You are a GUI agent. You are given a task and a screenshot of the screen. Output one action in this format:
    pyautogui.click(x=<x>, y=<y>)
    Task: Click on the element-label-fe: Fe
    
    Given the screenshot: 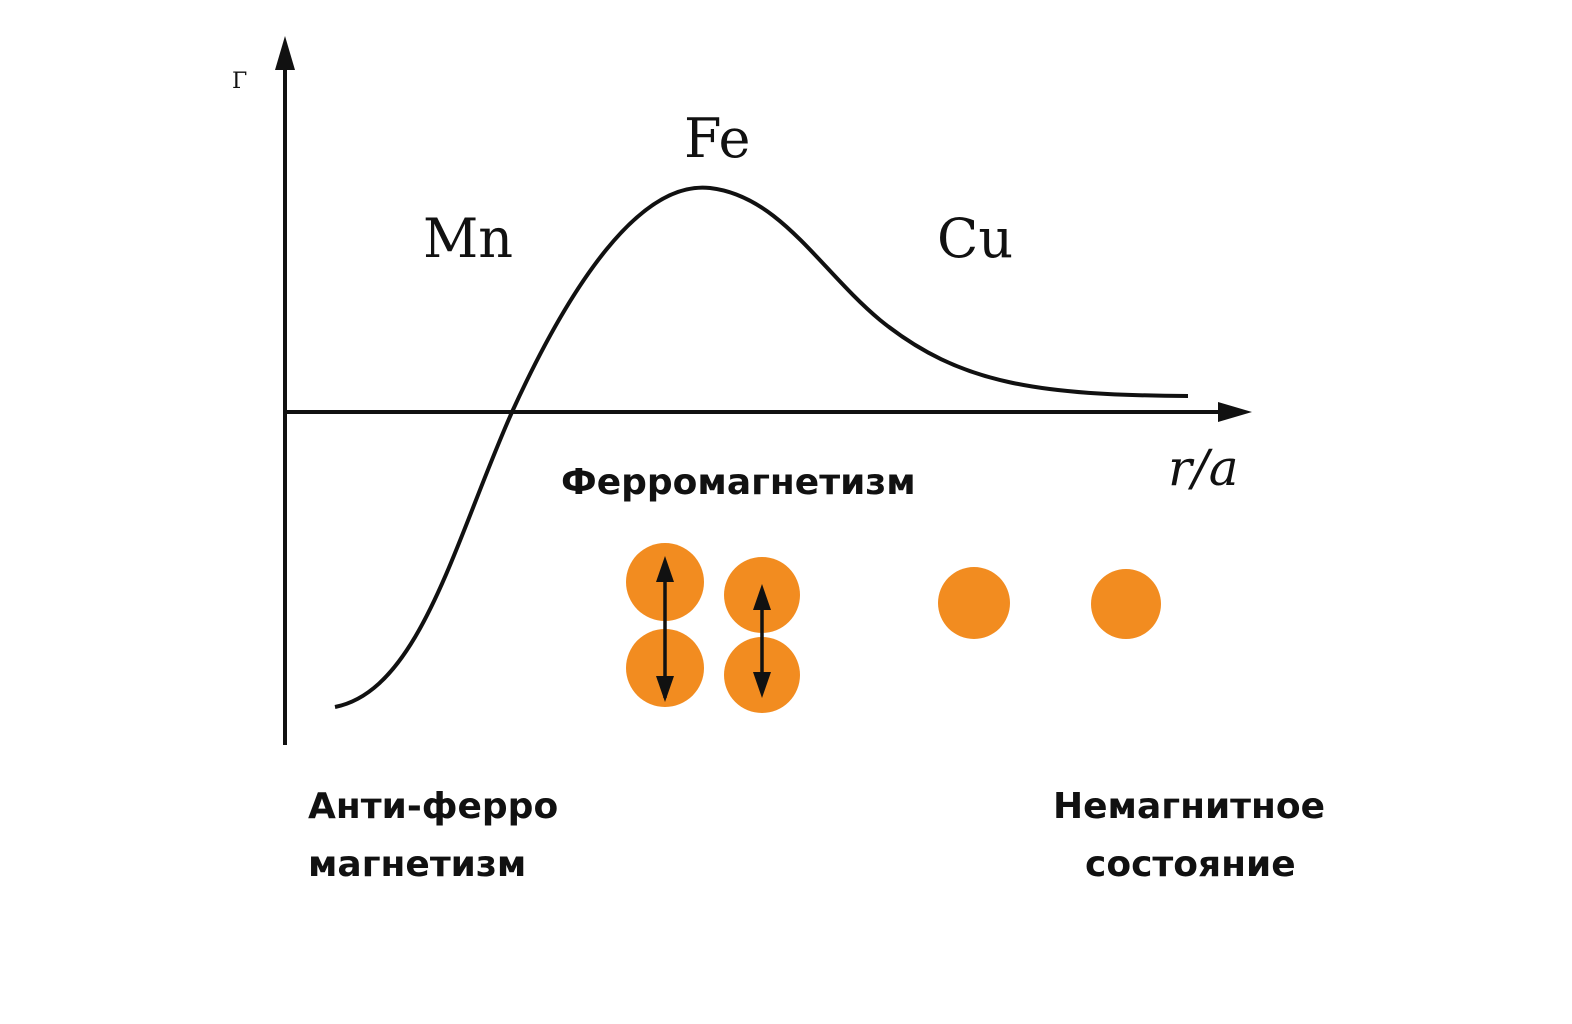 What is the action you would take?
    pyautogui.click(x=717, y=138)
    